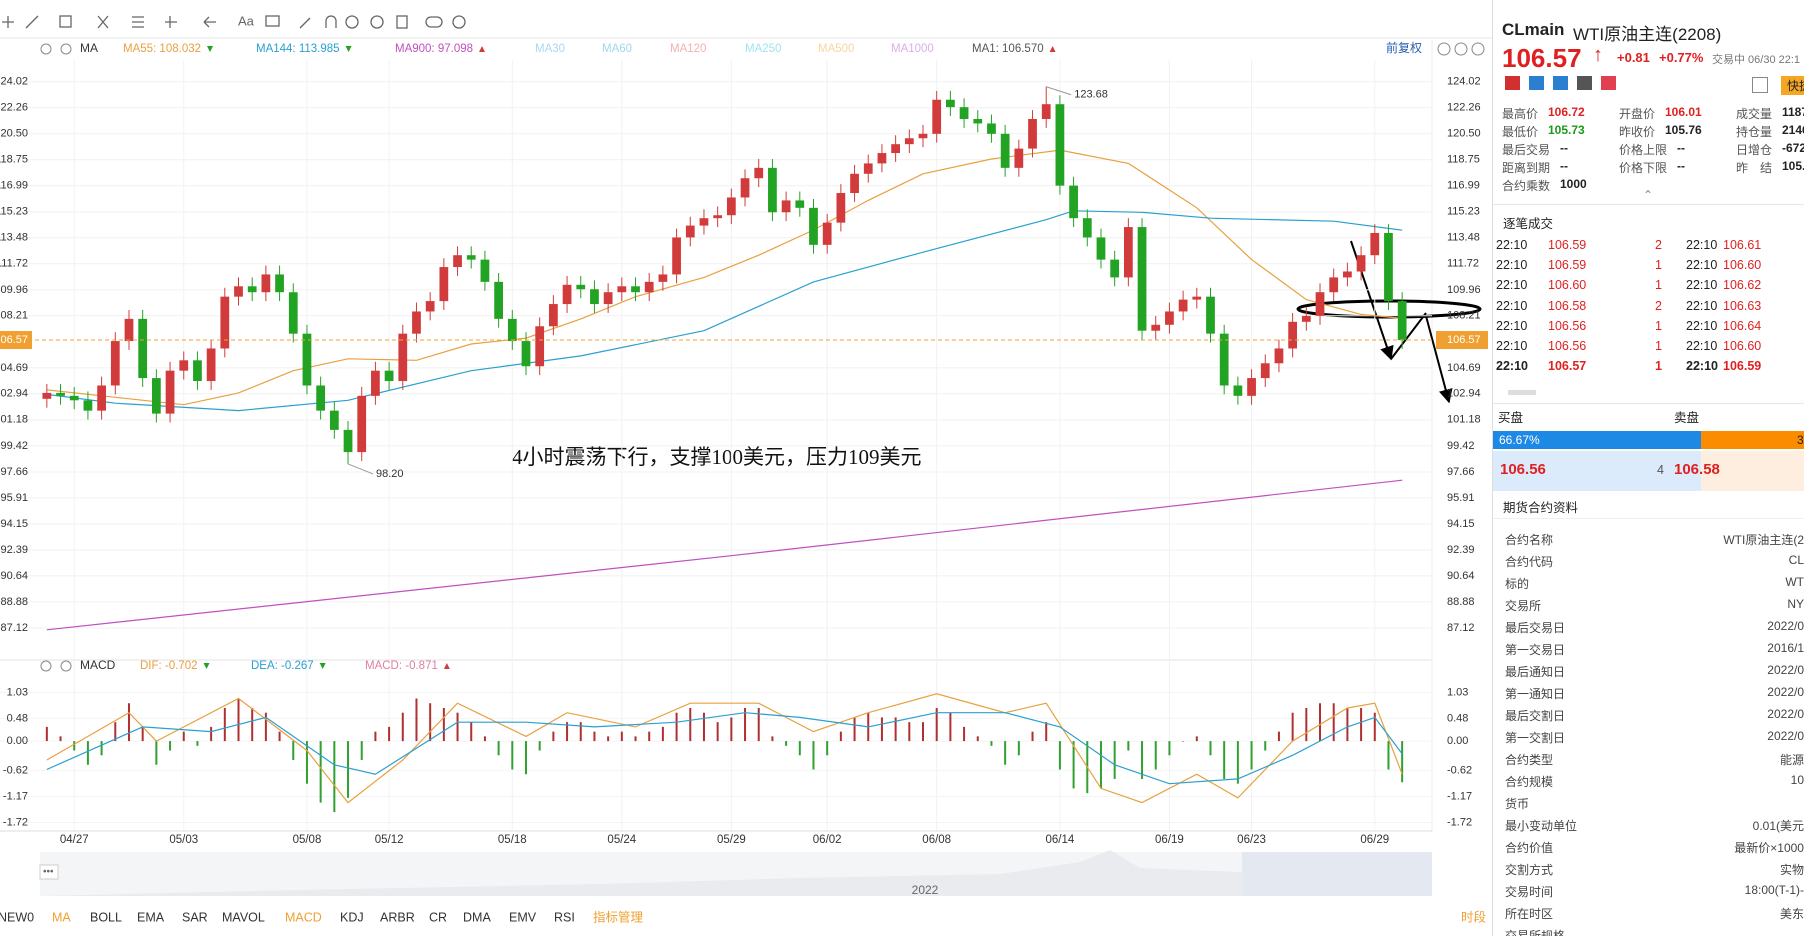 This screenshot has height=936, width=1804. I want to click on stat-label: 最低价, so click(1520, 132).